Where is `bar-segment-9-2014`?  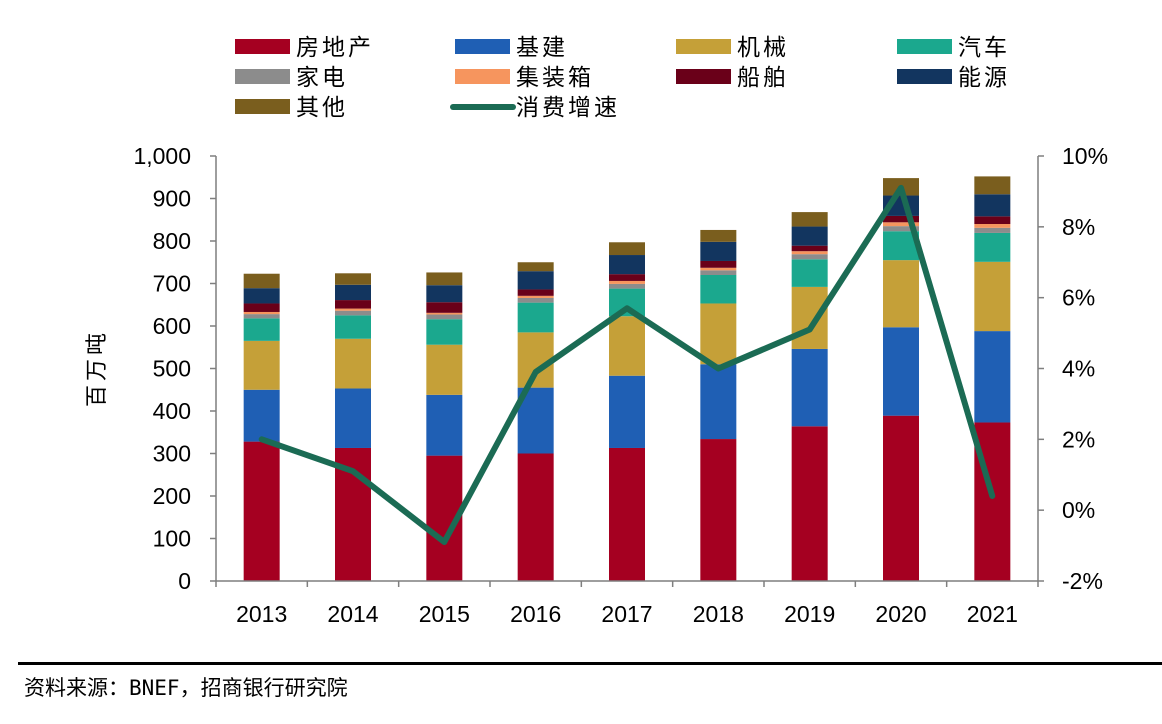 bar-segment-9-2014 is located at coordinates (353, 279).